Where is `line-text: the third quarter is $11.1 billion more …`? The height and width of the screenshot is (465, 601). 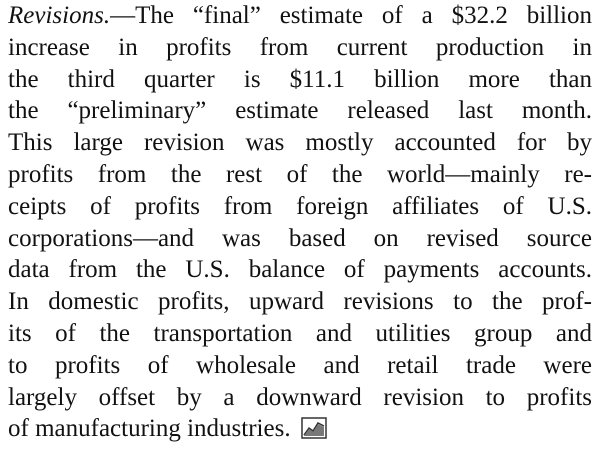
line-text: the third quarter is $11.1 billion more … is located at coordinates (300, 79).